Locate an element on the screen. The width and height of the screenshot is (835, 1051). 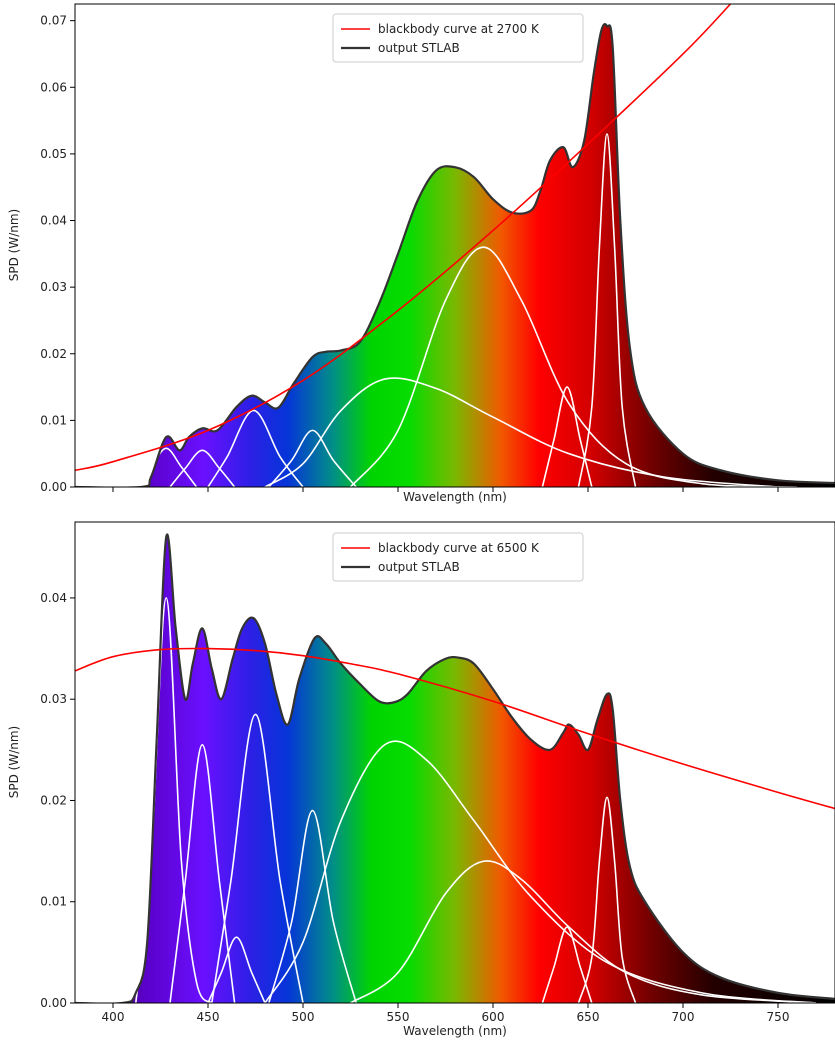
bottom-legend-box is located at coordinates (458, 557).